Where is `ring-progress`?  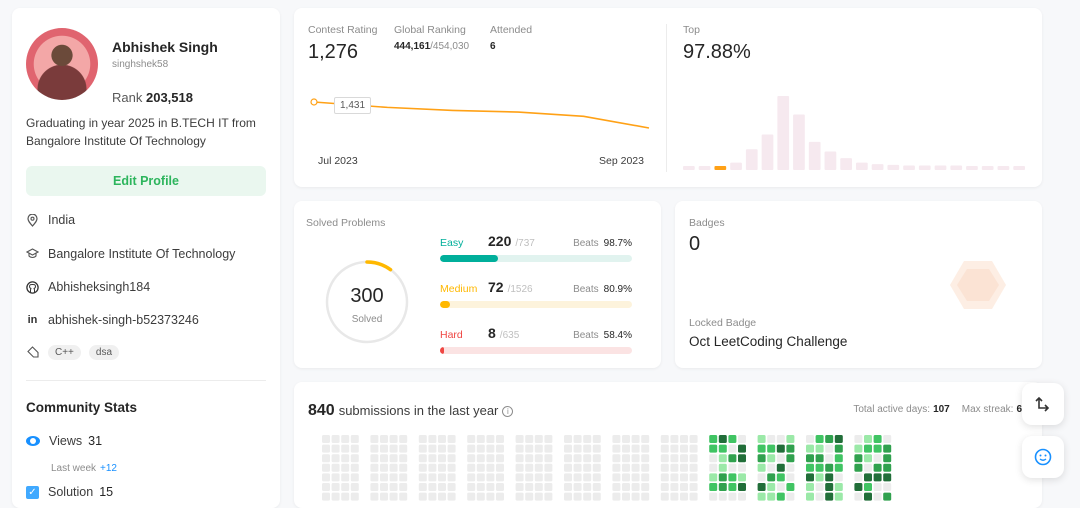
ring-progress is located at coordinates (367, 302).